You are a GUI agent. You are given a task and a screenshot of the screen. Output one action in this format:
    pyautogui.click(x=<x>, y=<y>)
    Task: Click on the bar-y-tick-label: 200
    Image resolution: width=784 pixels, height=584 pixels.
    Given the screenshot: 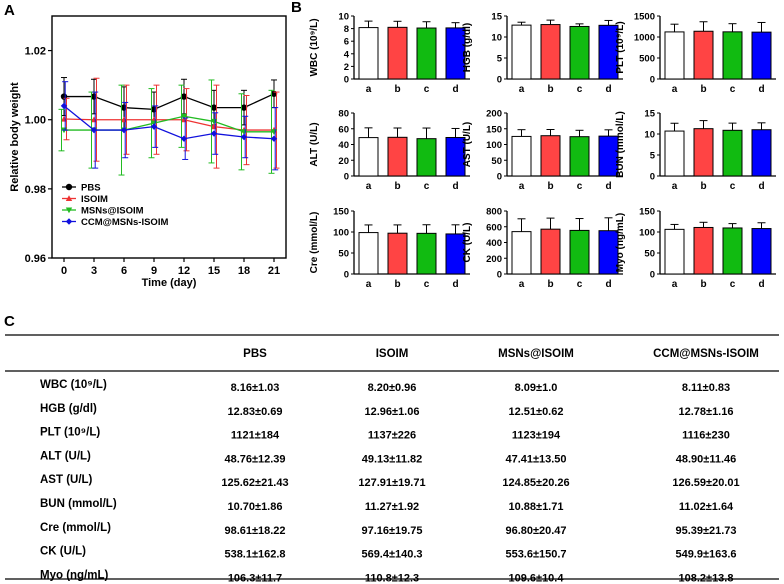 What is the action you would take?
    pyautogui.click(x=494, y=259)
    